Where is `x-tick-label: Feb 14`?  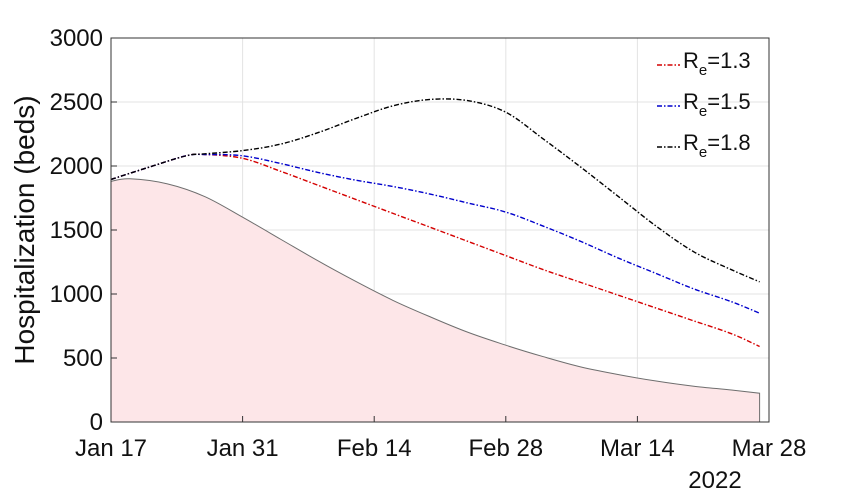
x-tick-label: Feb 14 is located at coordinates (374, 448).